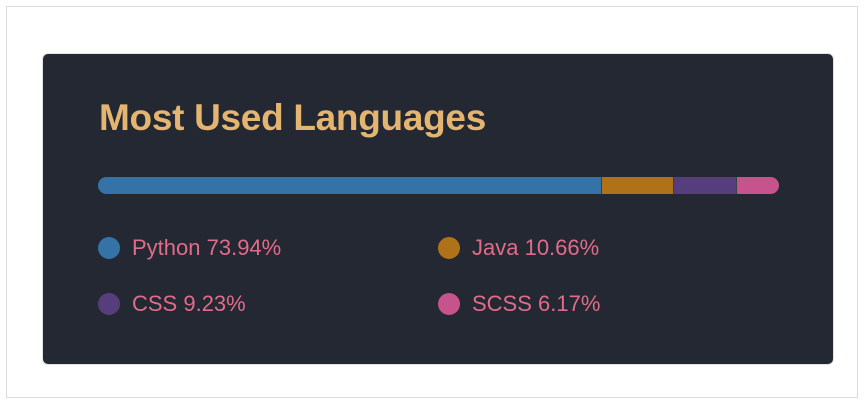  I want to click on legend-label-css: CSS 9.23%, so click(189, 303).